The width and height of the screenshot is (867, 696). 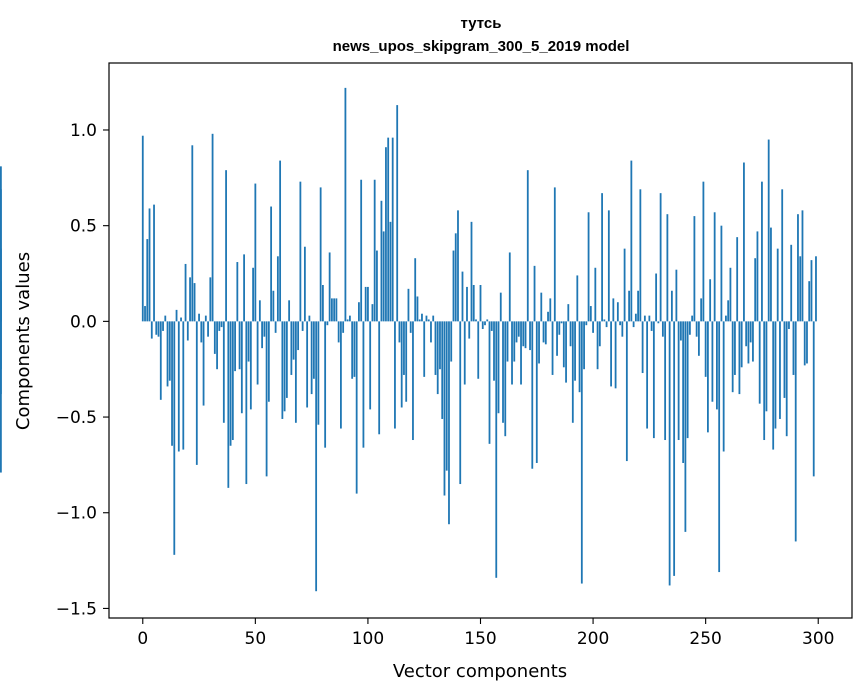 What do you see at coordinates (83, 131) in the screenshot?
I see `y-tick-label: 1.0` at bounding box center [83, 131].